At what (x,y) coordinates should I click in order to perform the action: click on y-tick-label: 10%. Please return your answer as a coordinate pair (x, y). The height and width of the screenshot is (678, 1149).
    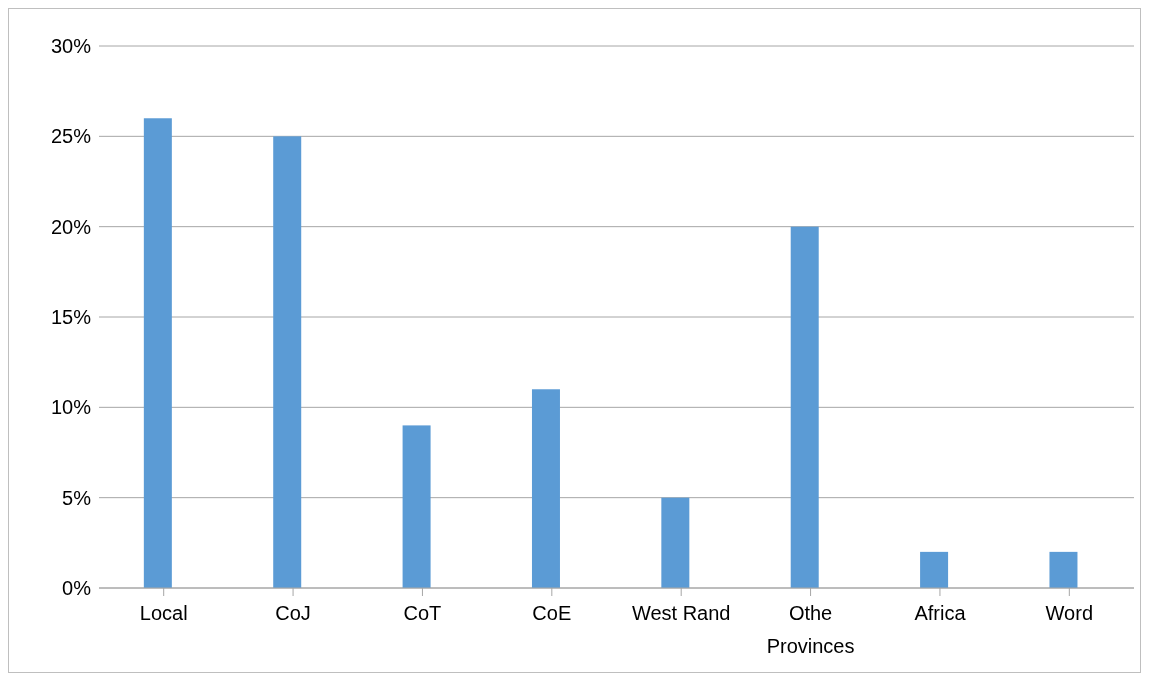
    Looking at the image, I should click on (71, 407).